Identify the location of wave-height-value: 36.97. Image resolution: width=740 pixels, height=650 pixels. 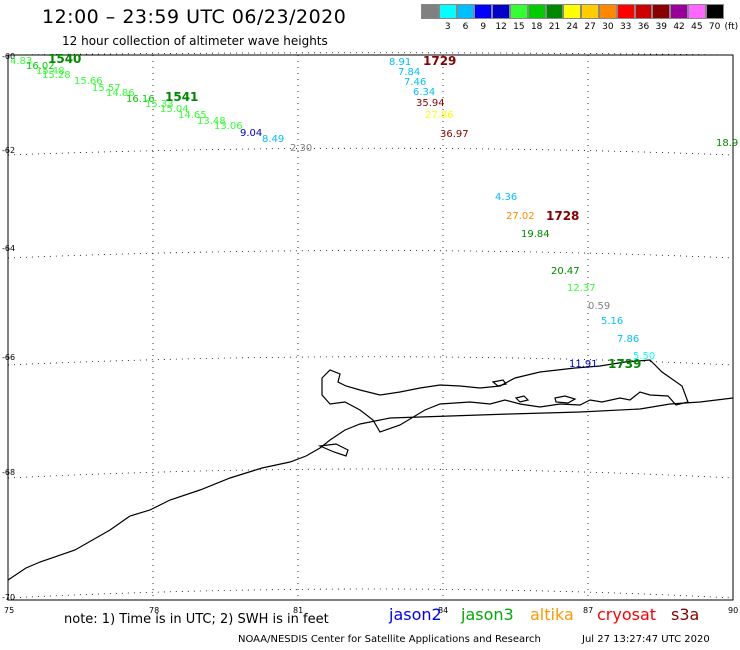
(454, 134).